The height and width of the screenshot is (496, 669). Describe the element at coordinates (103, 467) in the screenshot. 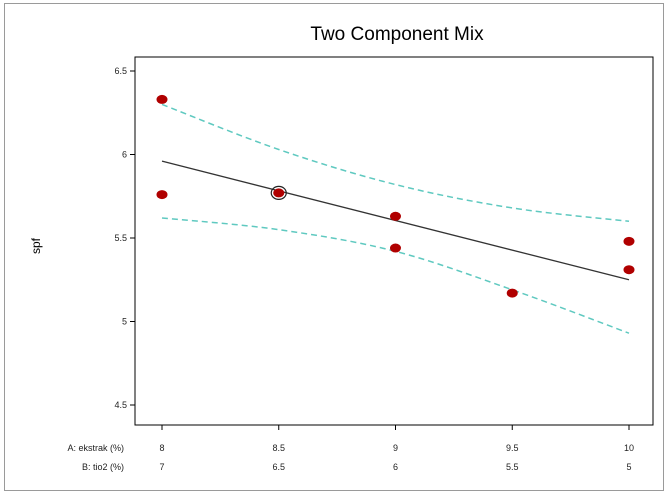

I see `x-axis-row-label: B: tio2 (%)` at that location.